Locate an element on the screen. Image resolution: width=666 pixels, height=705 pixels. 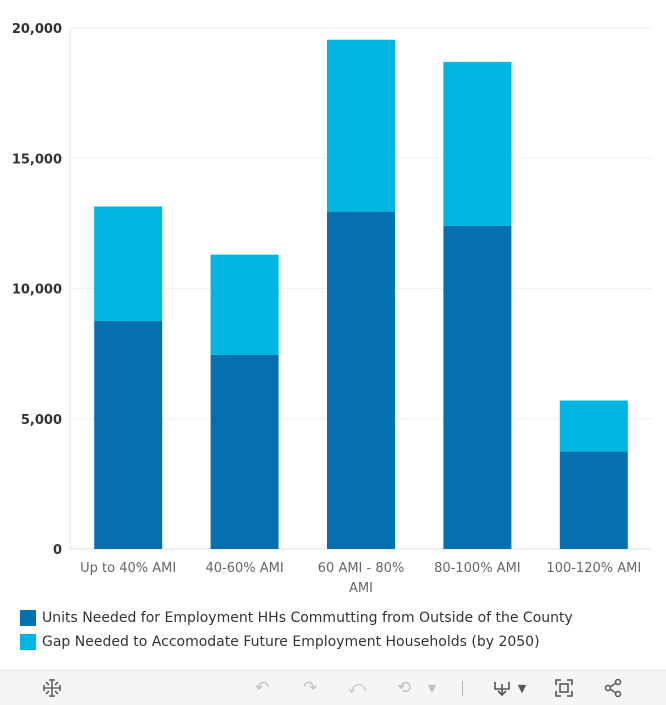
revert-icon: ⤺ is located at coordinates (357, 688).